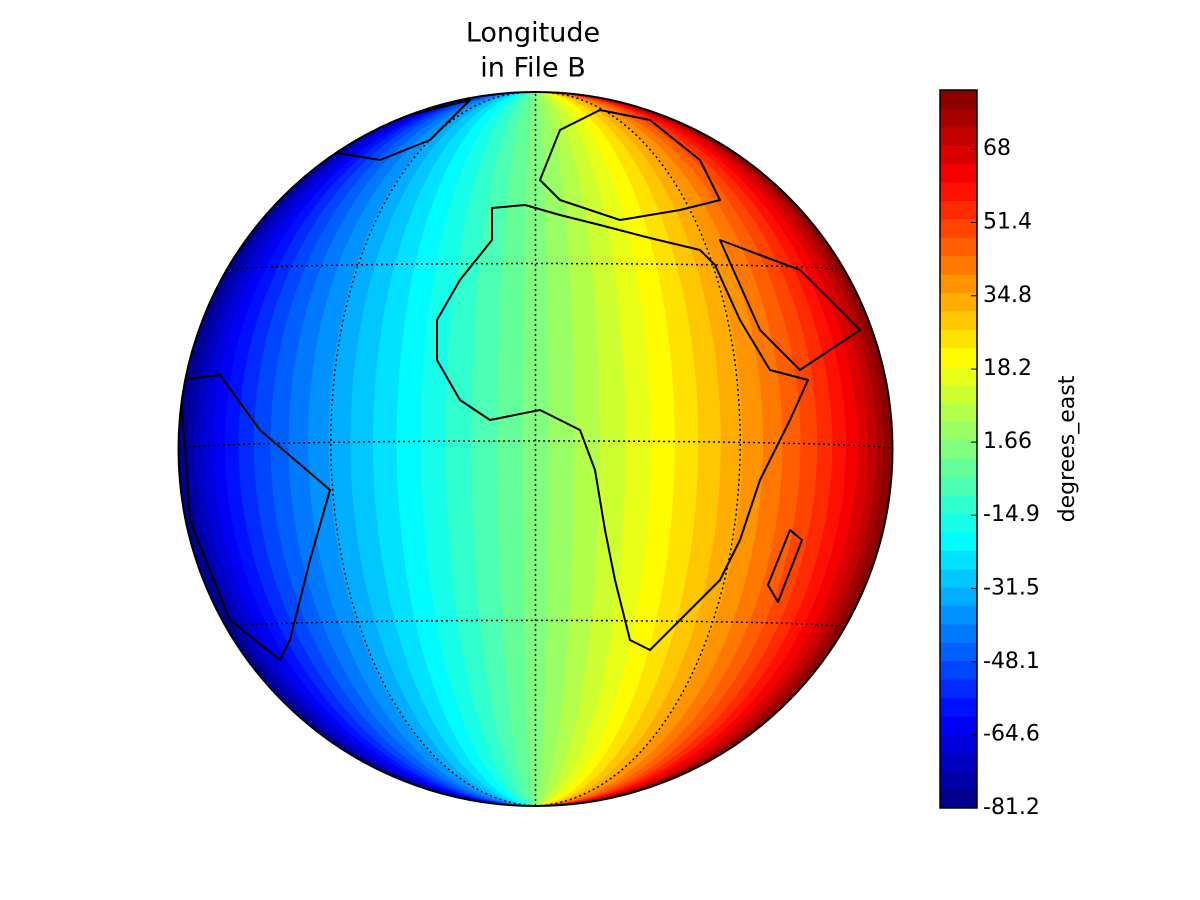 The width and height of the screenshot is (1200, 900). Describe the element at coordinates (1007, 221) in the screenshot. I see `colorbar-tick-label: 51.4` at that location.